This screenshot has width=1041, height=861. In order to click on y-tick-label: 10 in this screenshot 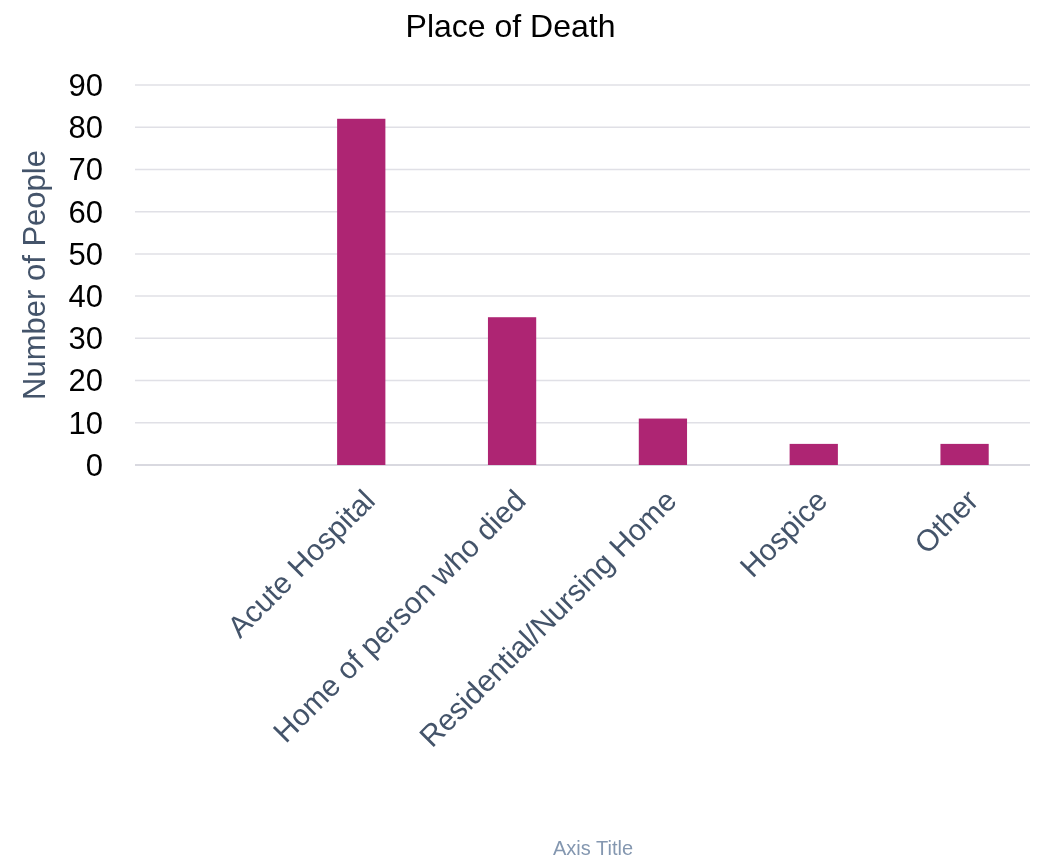, I will do `click(85, 423)`.